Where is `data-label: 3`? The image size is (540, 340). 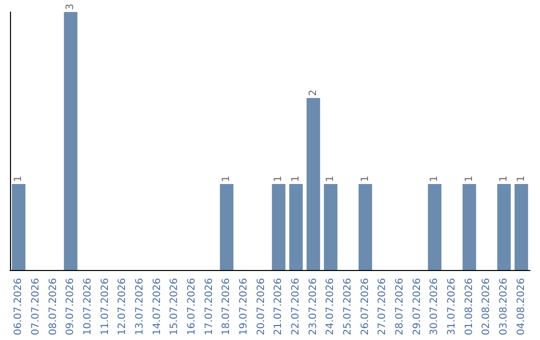
data-label: 3 is located at coordinates (70, 7).